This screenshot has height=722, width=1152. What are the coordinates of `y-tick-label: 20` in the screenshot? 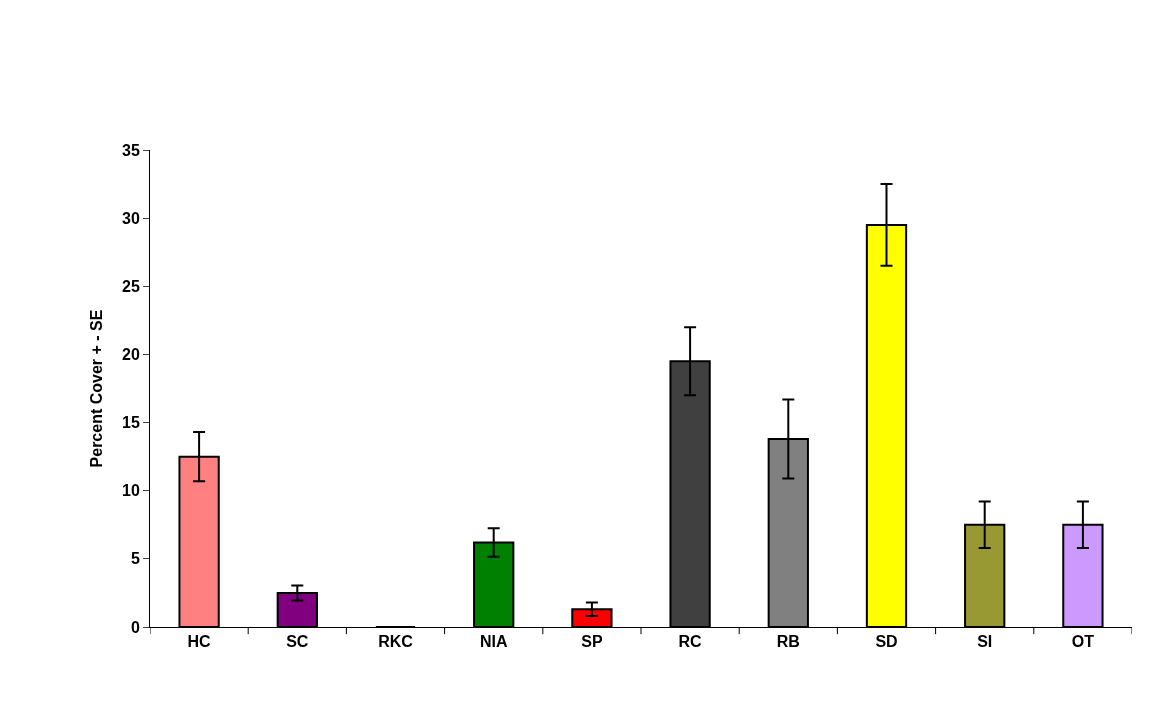 It's located at (131, 355).